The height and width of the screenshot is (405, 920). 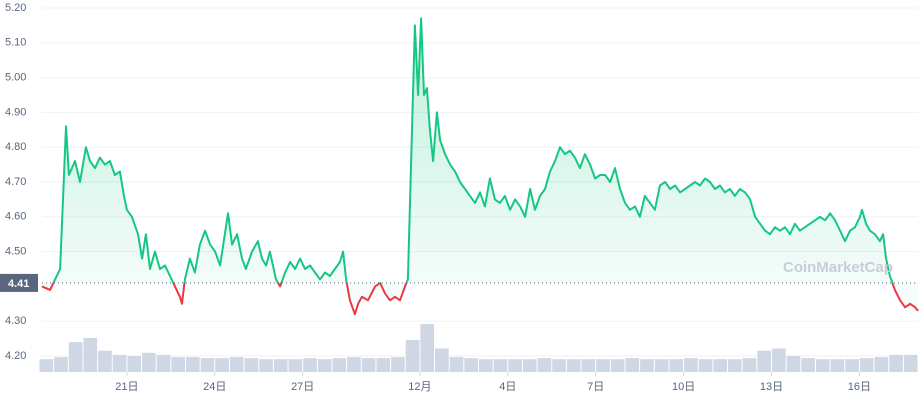 I want to click on y-tick-label: 4.20, so click(x=15, y=356).